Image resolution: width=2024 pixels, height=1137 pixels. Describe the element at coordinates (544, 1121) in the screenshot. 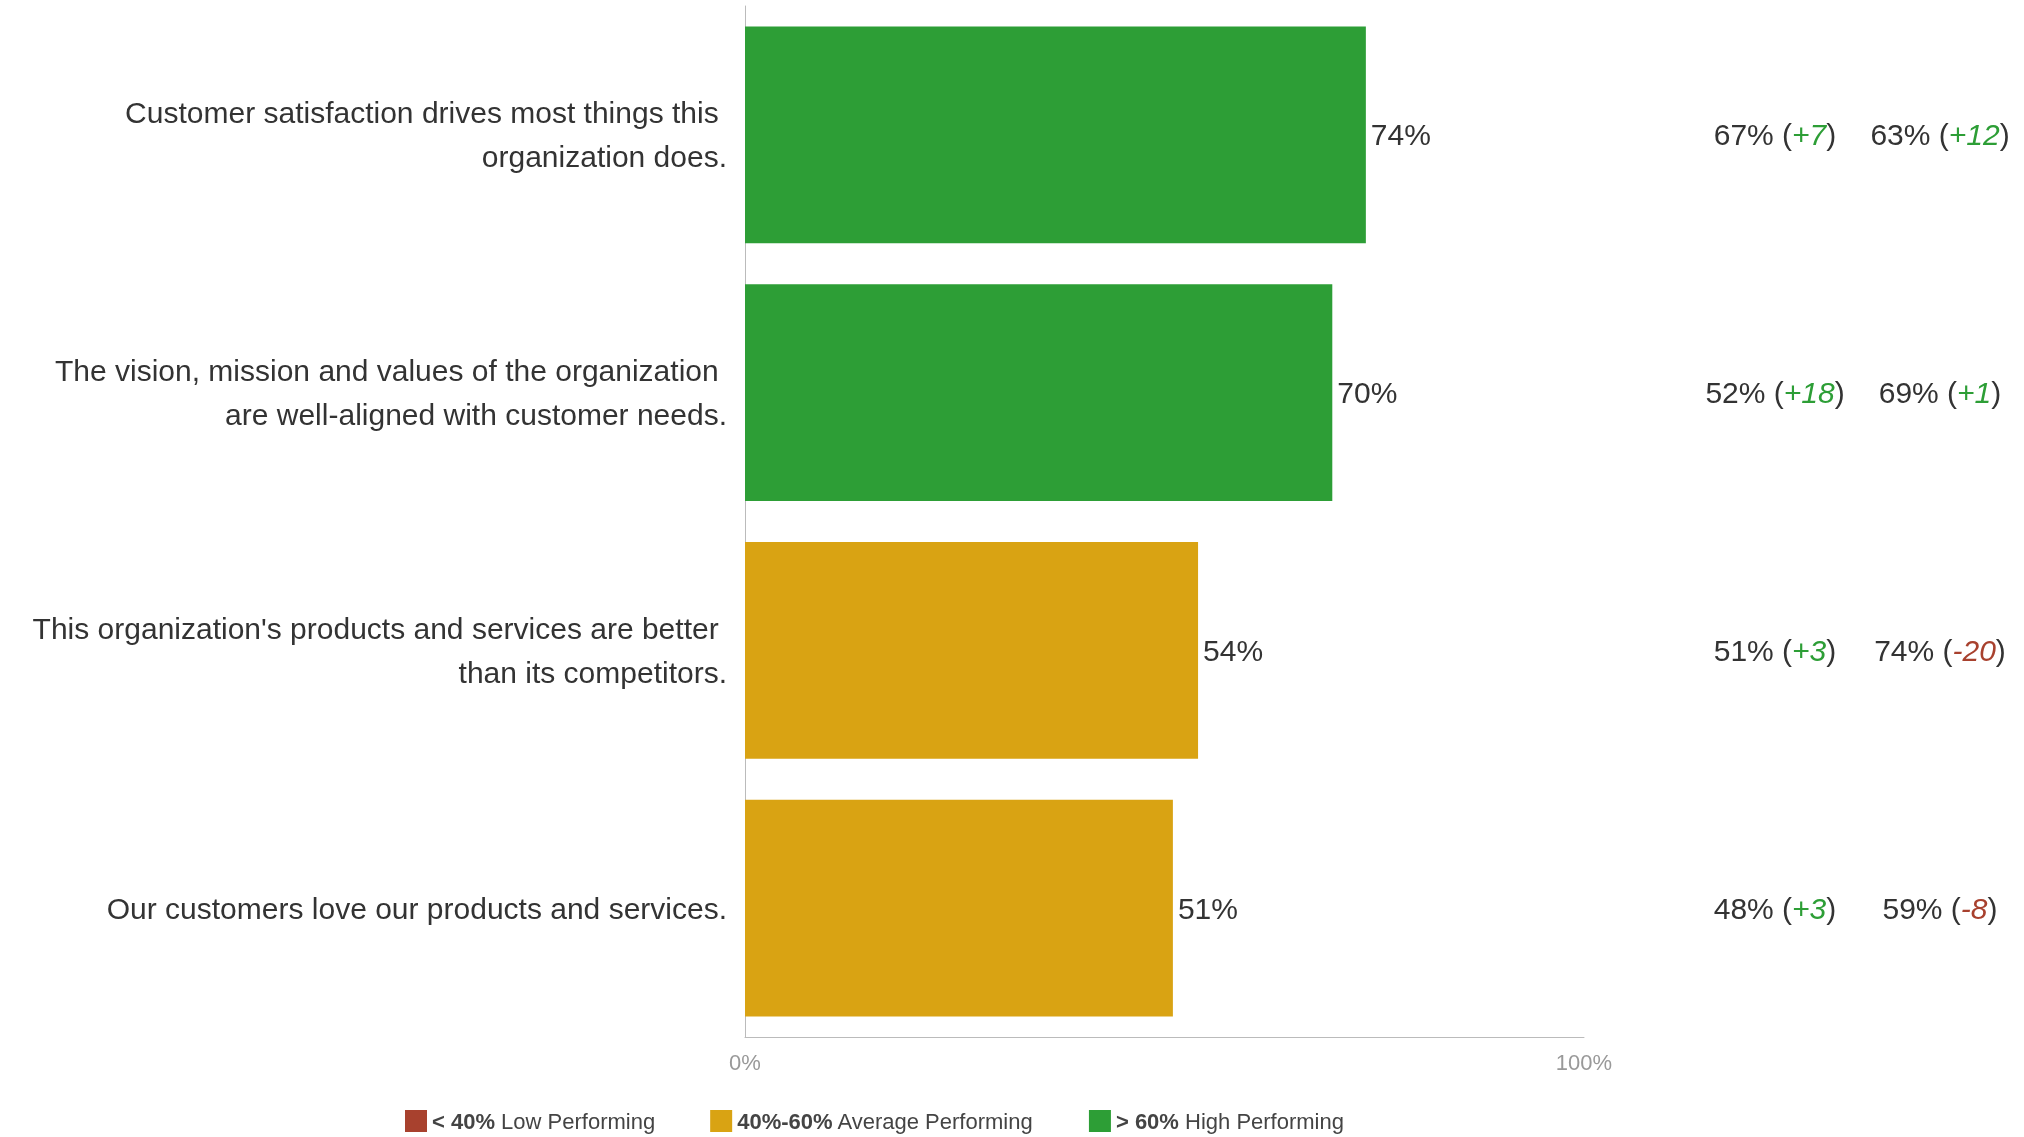

I see `legend-label: < 40% Low Performing` at that location.